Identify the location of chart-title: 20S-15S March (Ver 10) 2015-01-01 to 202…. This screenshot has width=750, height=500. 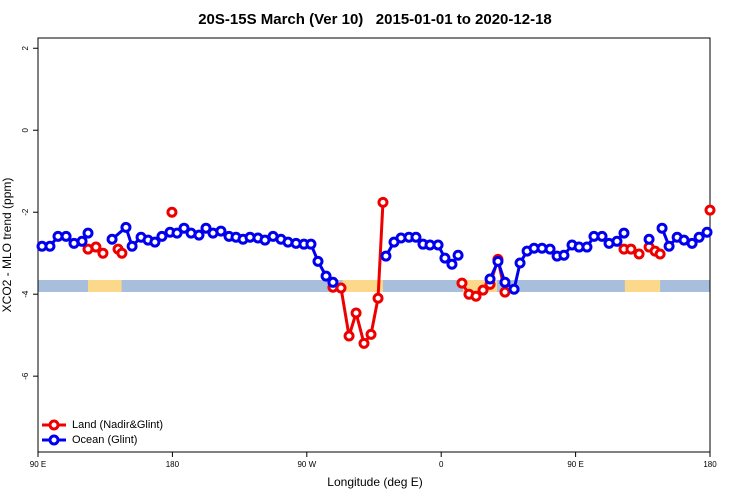
(375, 19).